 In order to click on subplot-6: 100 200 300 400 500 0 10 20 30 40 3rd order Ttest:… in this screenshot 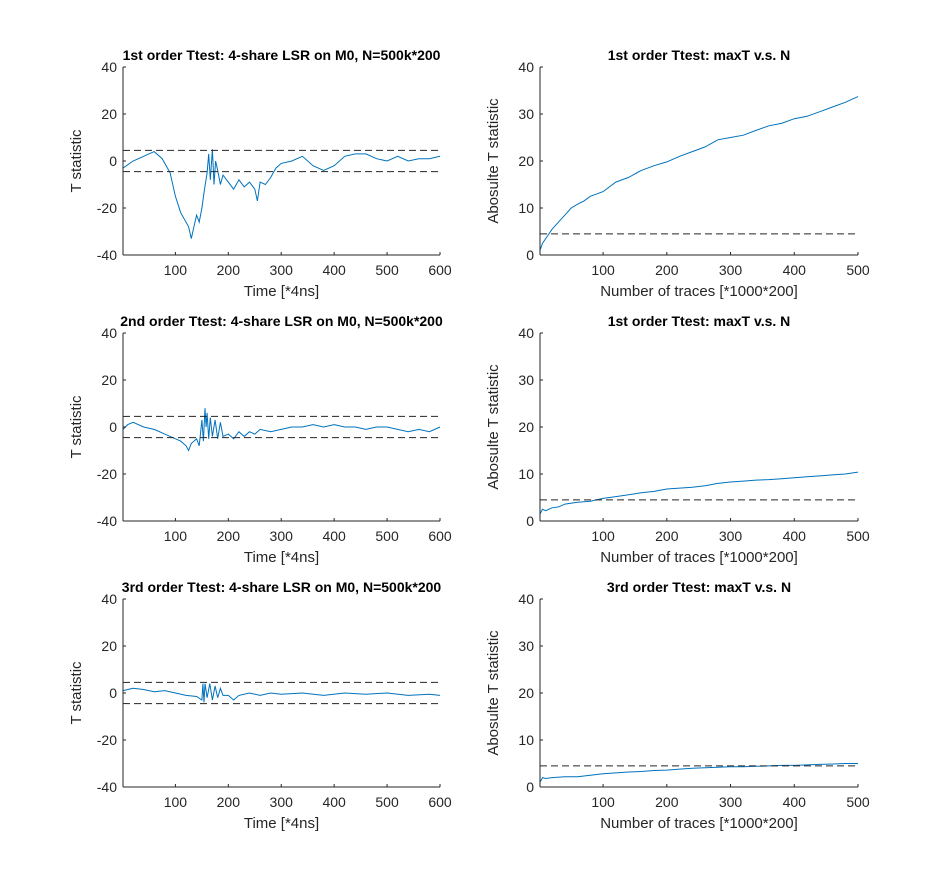, I will do `click(677, 705)`.